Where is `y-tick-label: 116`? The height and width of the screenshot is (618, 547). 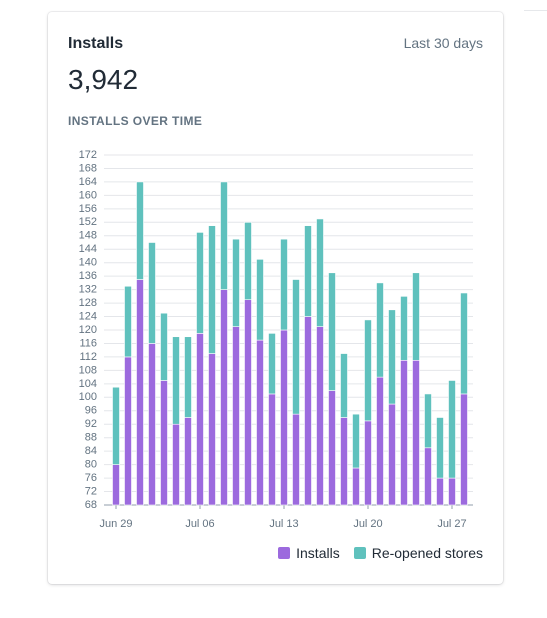 y-tick-label: 116 is located at coordinates (88, 343).